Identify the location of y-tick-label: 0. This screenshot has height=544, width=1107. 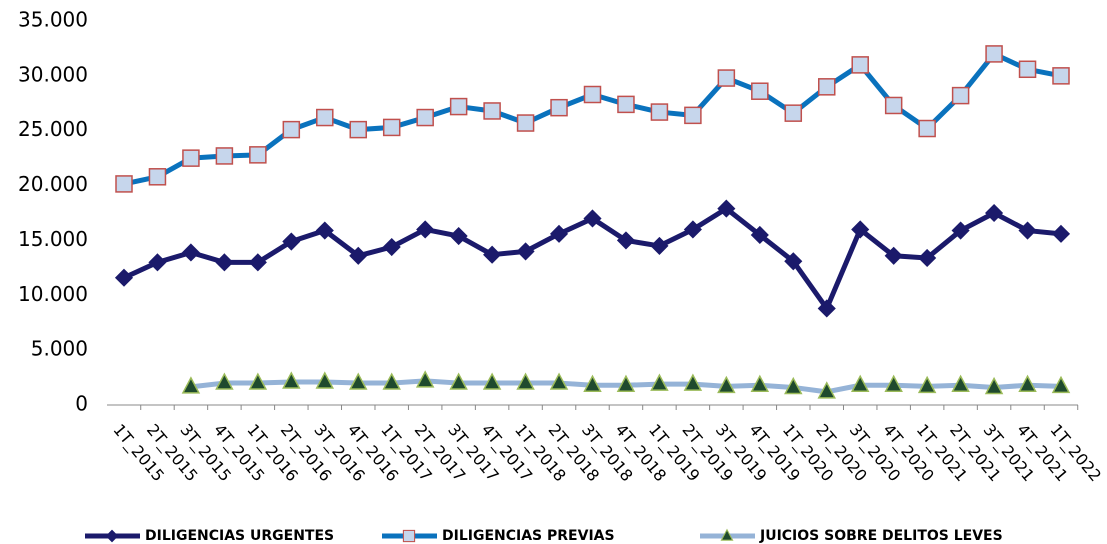
(81, 404).